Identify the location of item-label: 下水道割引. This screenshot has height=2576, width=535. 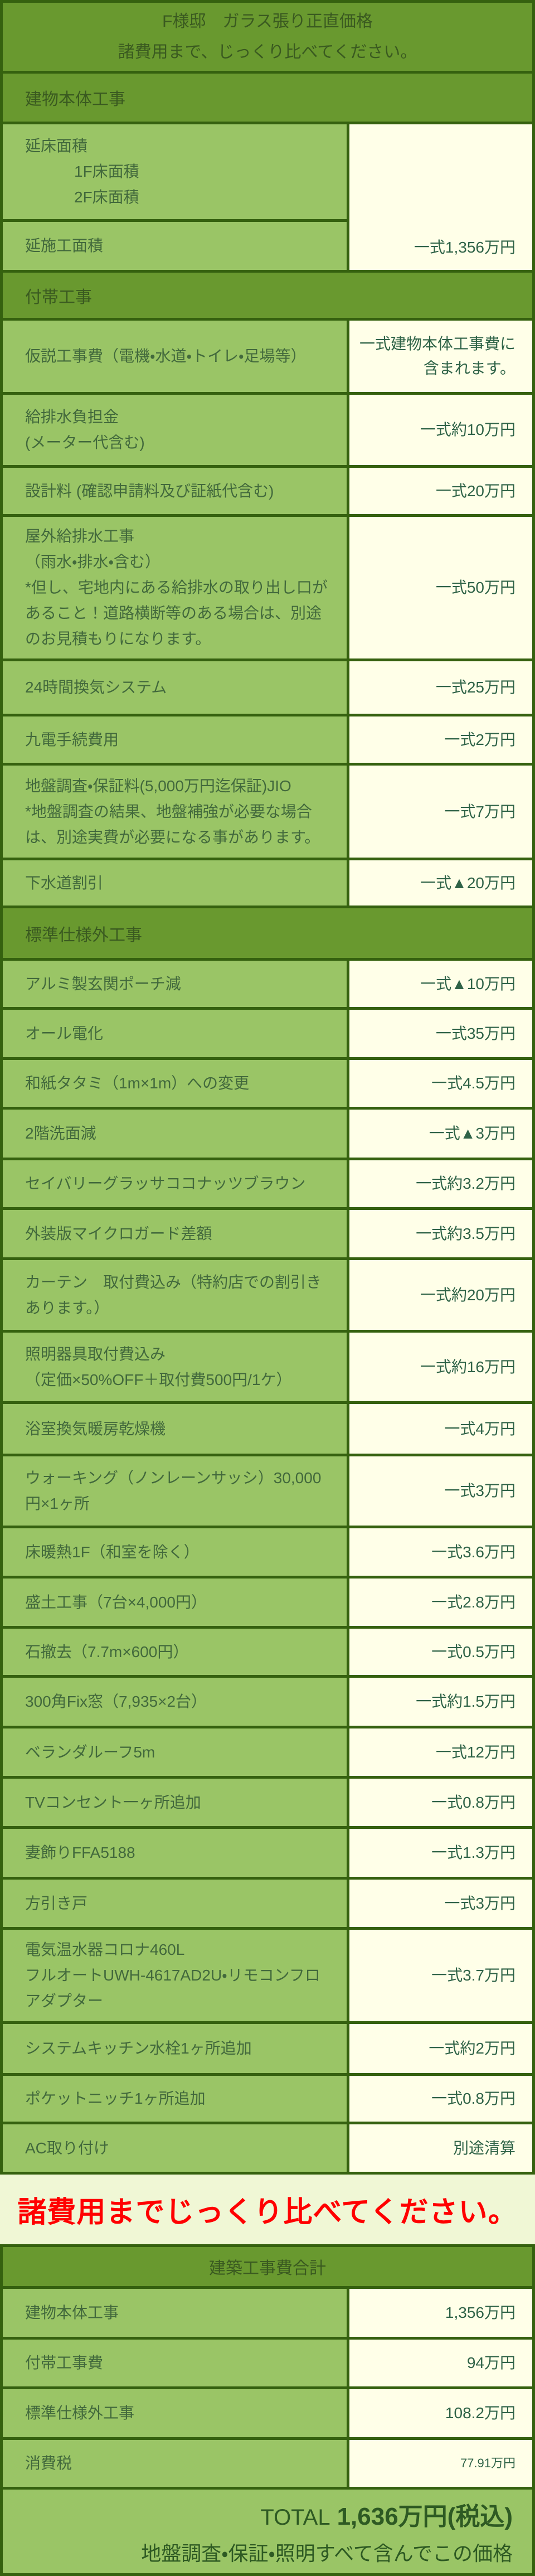
(175, 883).